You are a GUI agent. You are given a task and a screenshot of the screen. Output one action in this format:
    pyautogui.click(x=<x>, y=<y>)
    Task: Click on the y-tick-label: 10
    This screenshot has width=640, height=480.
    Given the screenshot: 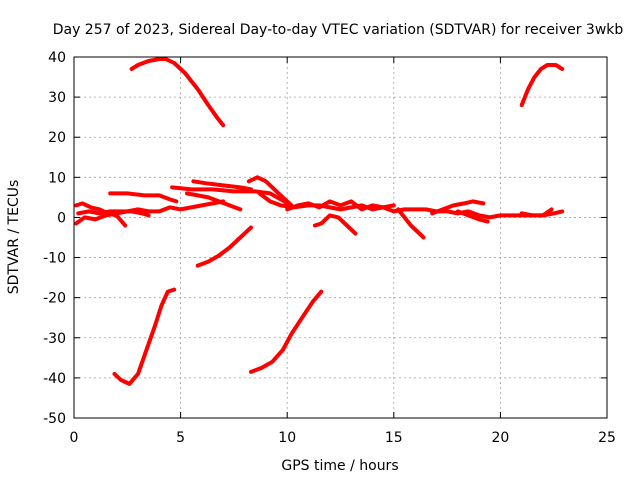 What is the action you would take?
    pyautogui.click(x=57, y=178)
    